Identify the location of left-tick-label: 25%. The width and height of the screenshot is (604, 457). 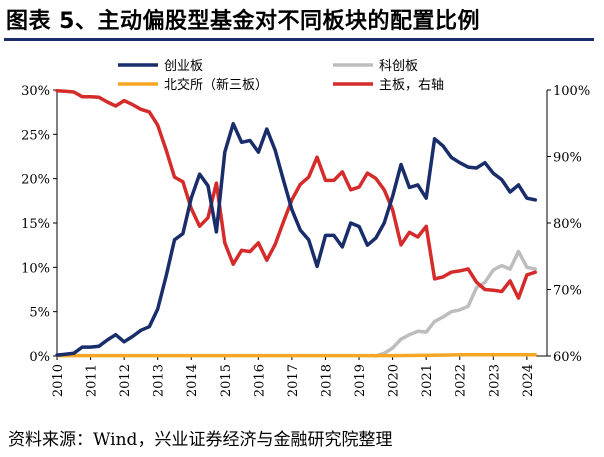
(35, 135).